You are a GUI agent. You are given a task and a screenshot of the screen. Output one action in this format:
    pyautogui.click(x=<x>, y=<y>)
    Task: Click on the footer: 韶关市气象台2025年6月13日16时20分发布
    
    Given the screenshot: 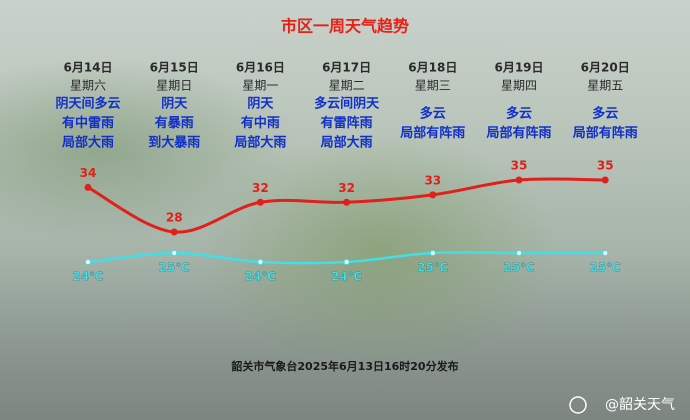 What is the action you would take?
    pyautogui.click(x=344, y=366)
    